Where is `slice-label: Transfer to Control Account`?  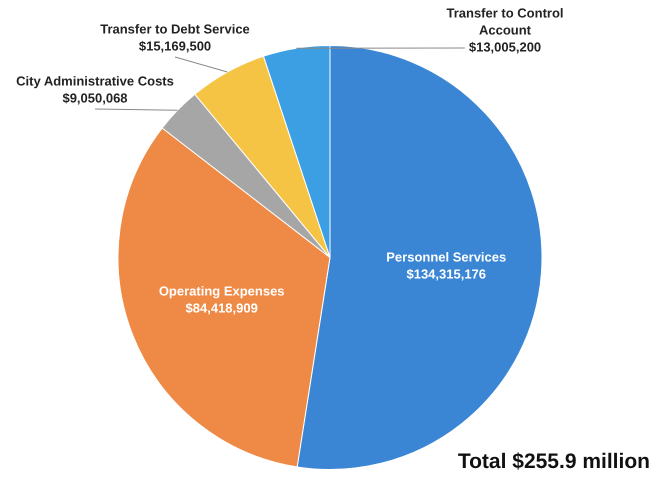 slice-label: Transfer to Control Account is located at coordinates (505, 22).